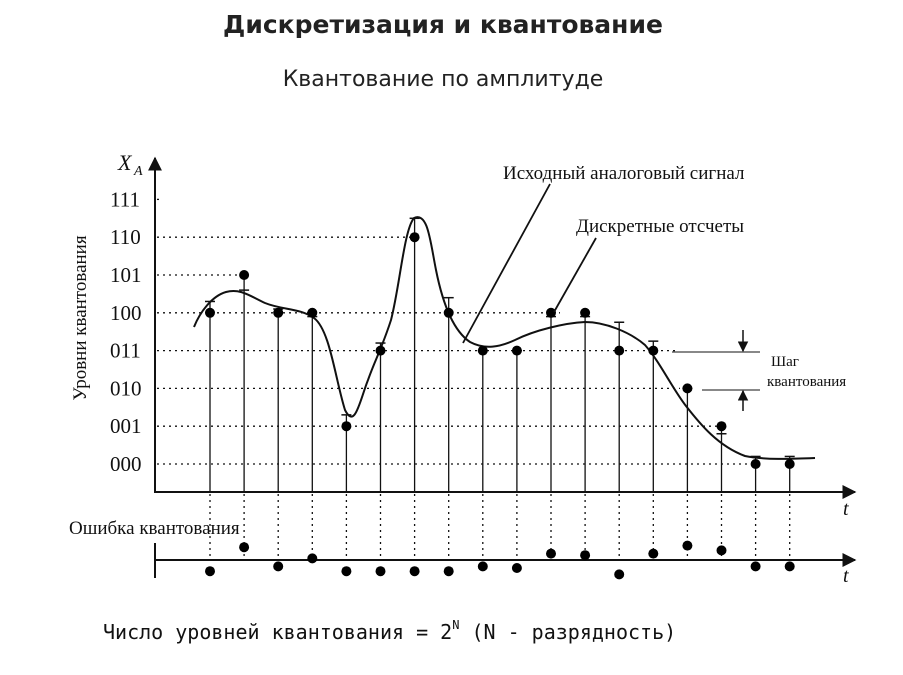 The height and width of the screenshot is (675, 903). Describe the element at coordinates (125, 351) in the screenshot. I see `level-label: 011` at that location.